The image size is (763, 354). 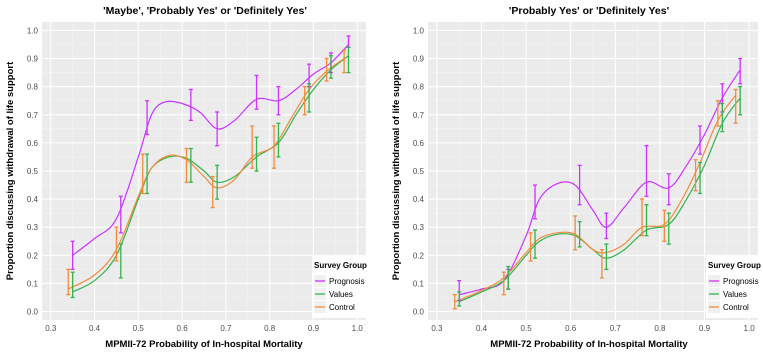 I want to click on chart-left-legend-entries: Prognosis Values Control, so click(x=339, y=294).